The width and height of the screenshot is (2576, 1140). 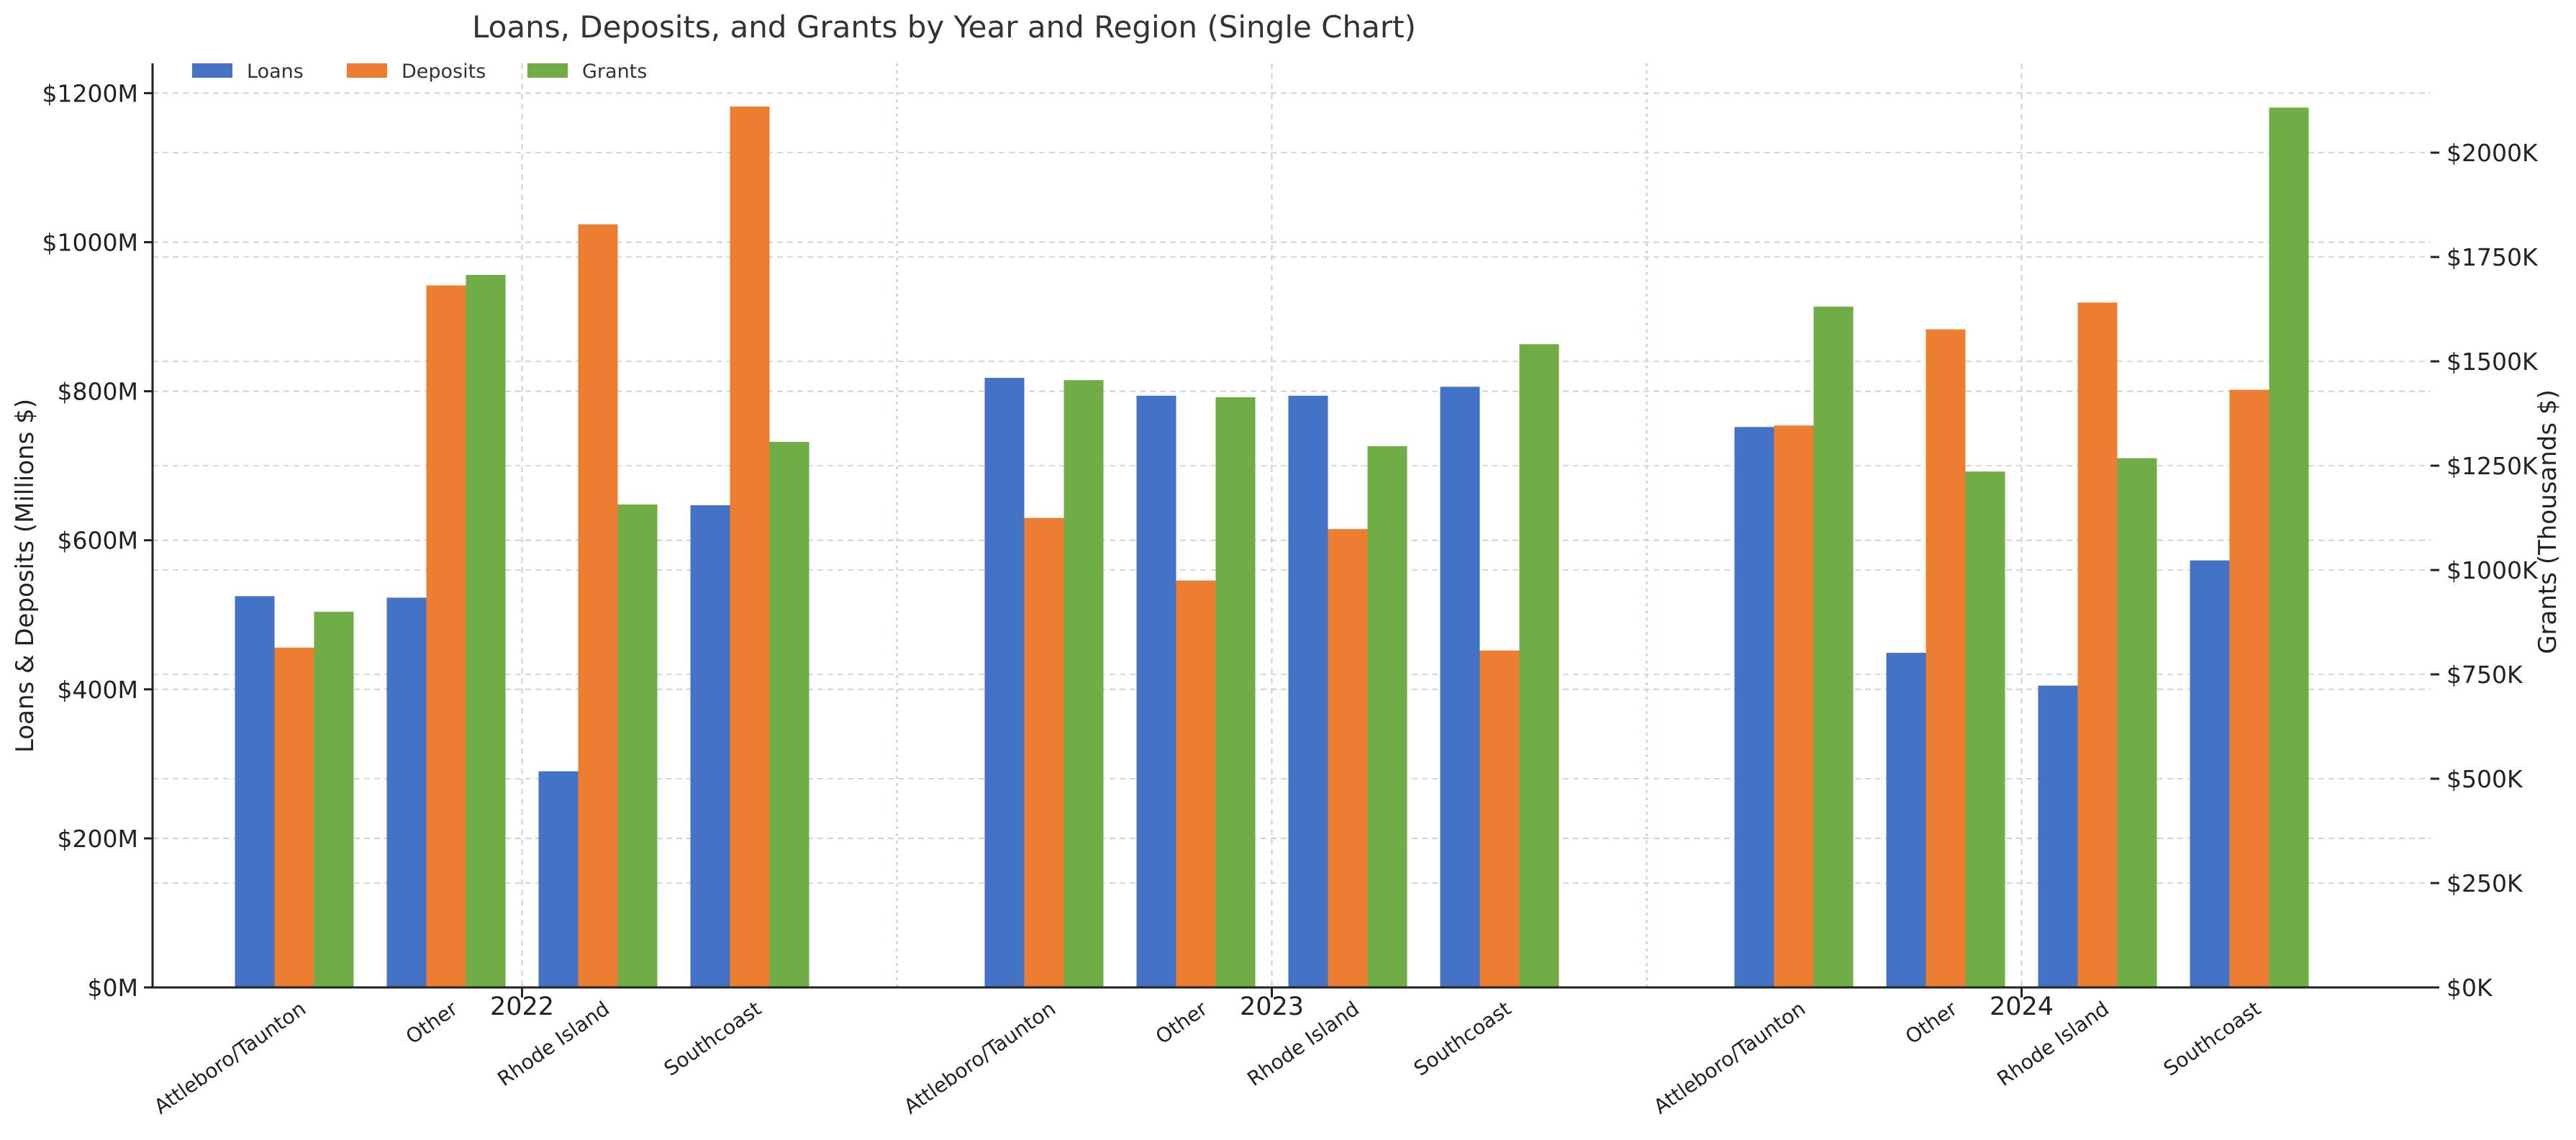 I want to click on legend: Loans Deposits Grants, so click(x=419, y=71).